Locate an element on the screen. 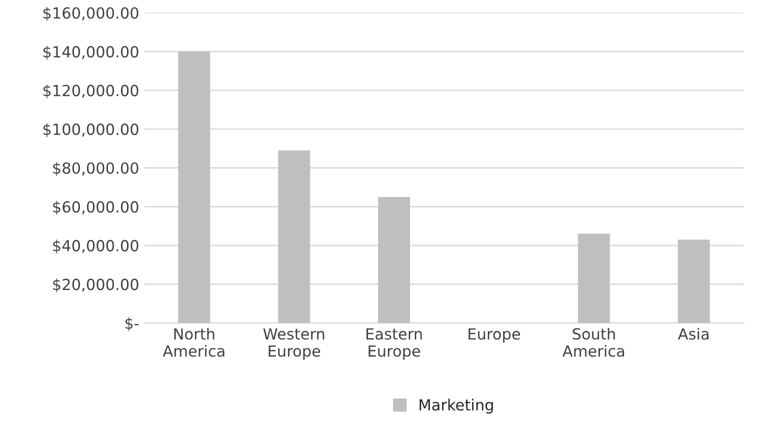 The image size is (759, 425). y-tick-label: $120,000.00 is located at coordinates (90, 91).